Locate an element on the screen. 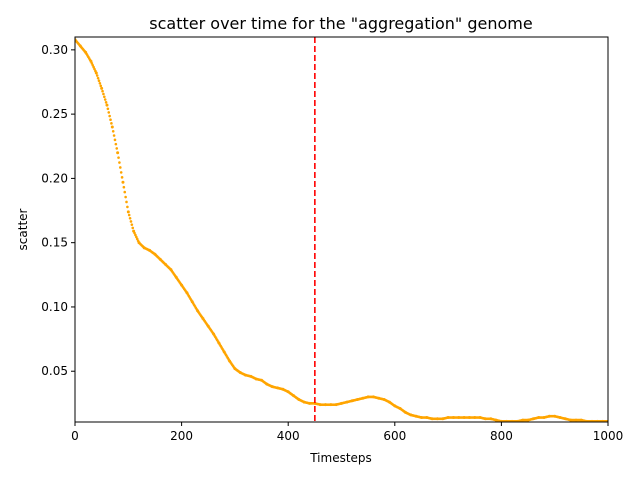 The width and height of the screenshot is (640, 484). y-tick-label: 0.15 is located at coordinates (54, 243).